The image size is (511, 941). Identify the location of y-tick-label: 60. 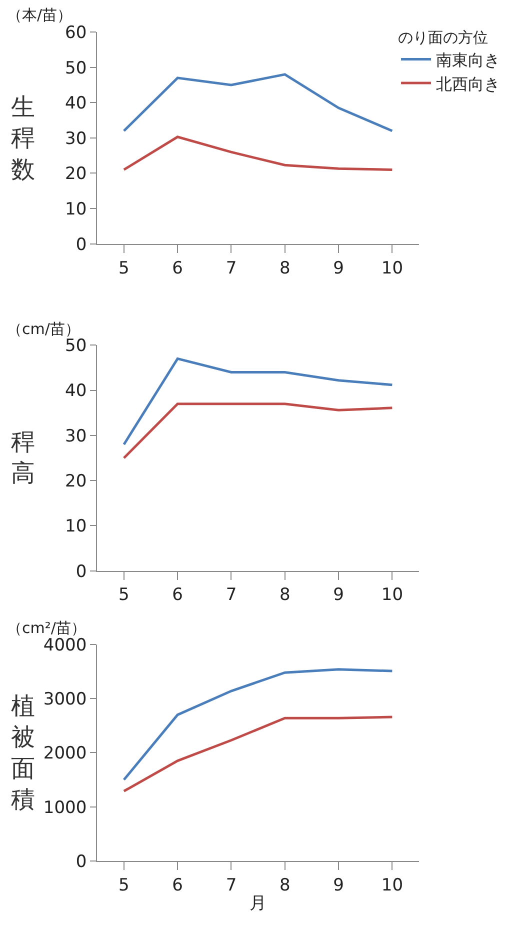
(76, 32).